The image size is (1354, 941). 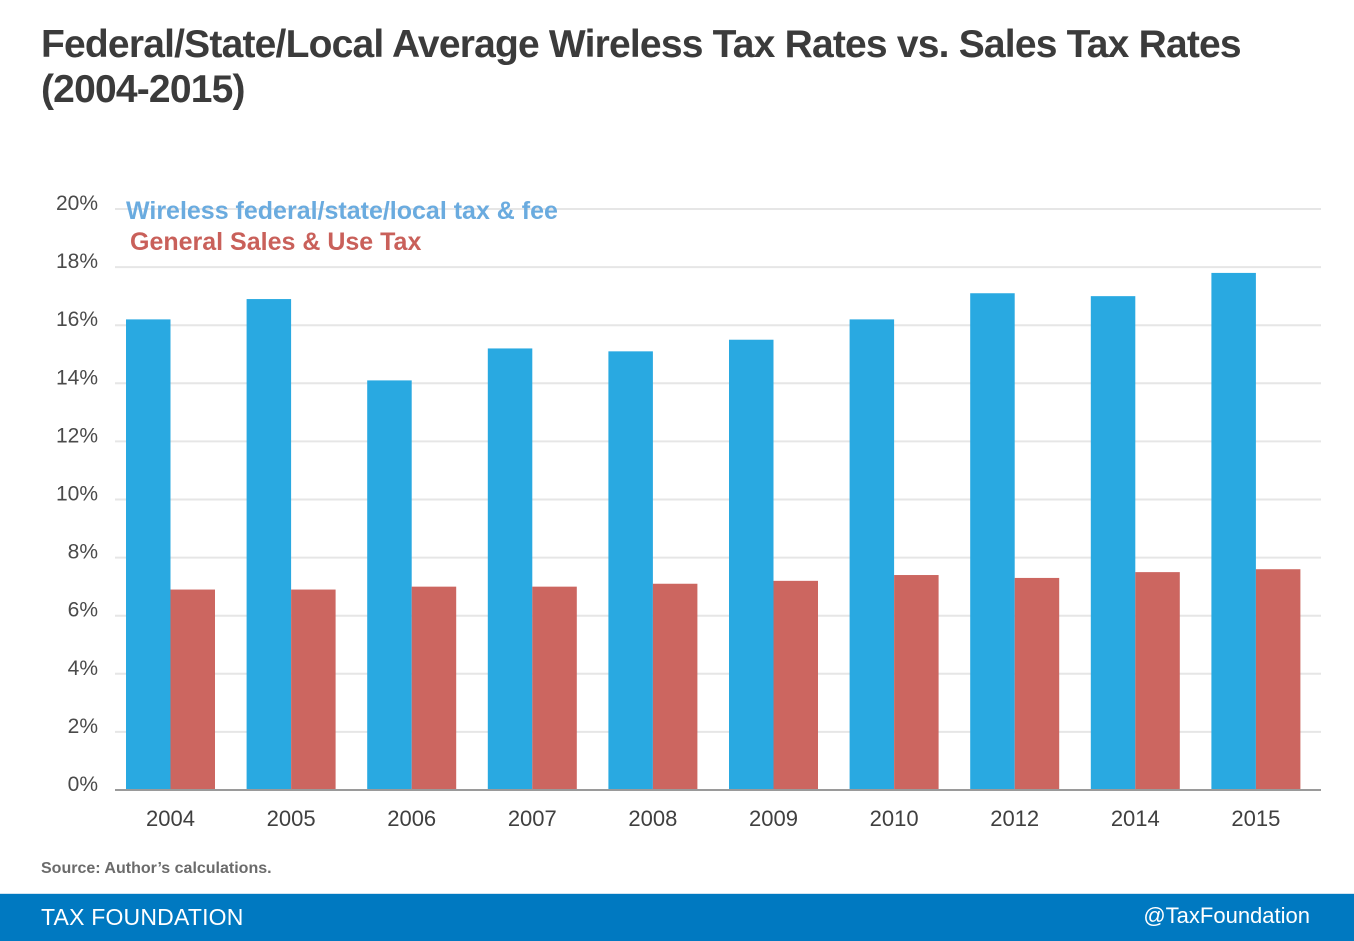 I want to click on x-axis-ticks: 2004 2005 2006 2007 2008 2009 2010 2012 2014 2015, so click(x=713, y=818).